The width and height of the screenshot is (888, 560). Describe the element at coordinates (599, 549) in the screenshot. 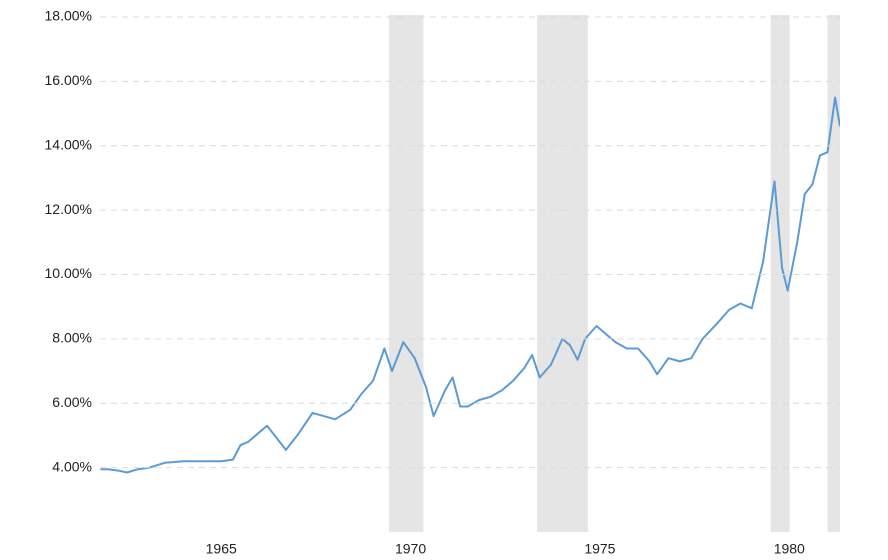

I see `x-tick-label: 1975` at that location.